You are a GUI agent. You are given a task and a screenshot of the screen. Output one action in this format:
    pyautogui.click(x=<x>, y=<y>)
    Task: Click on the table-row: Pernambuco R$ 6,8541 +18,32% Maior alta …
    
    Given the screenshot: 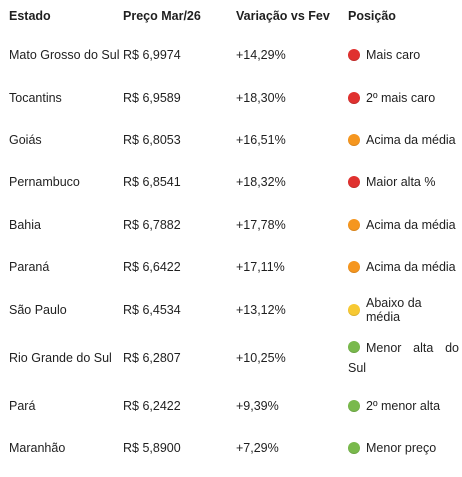 What is the action you would take?
    pyautogui.click(x=231, y=182)
    